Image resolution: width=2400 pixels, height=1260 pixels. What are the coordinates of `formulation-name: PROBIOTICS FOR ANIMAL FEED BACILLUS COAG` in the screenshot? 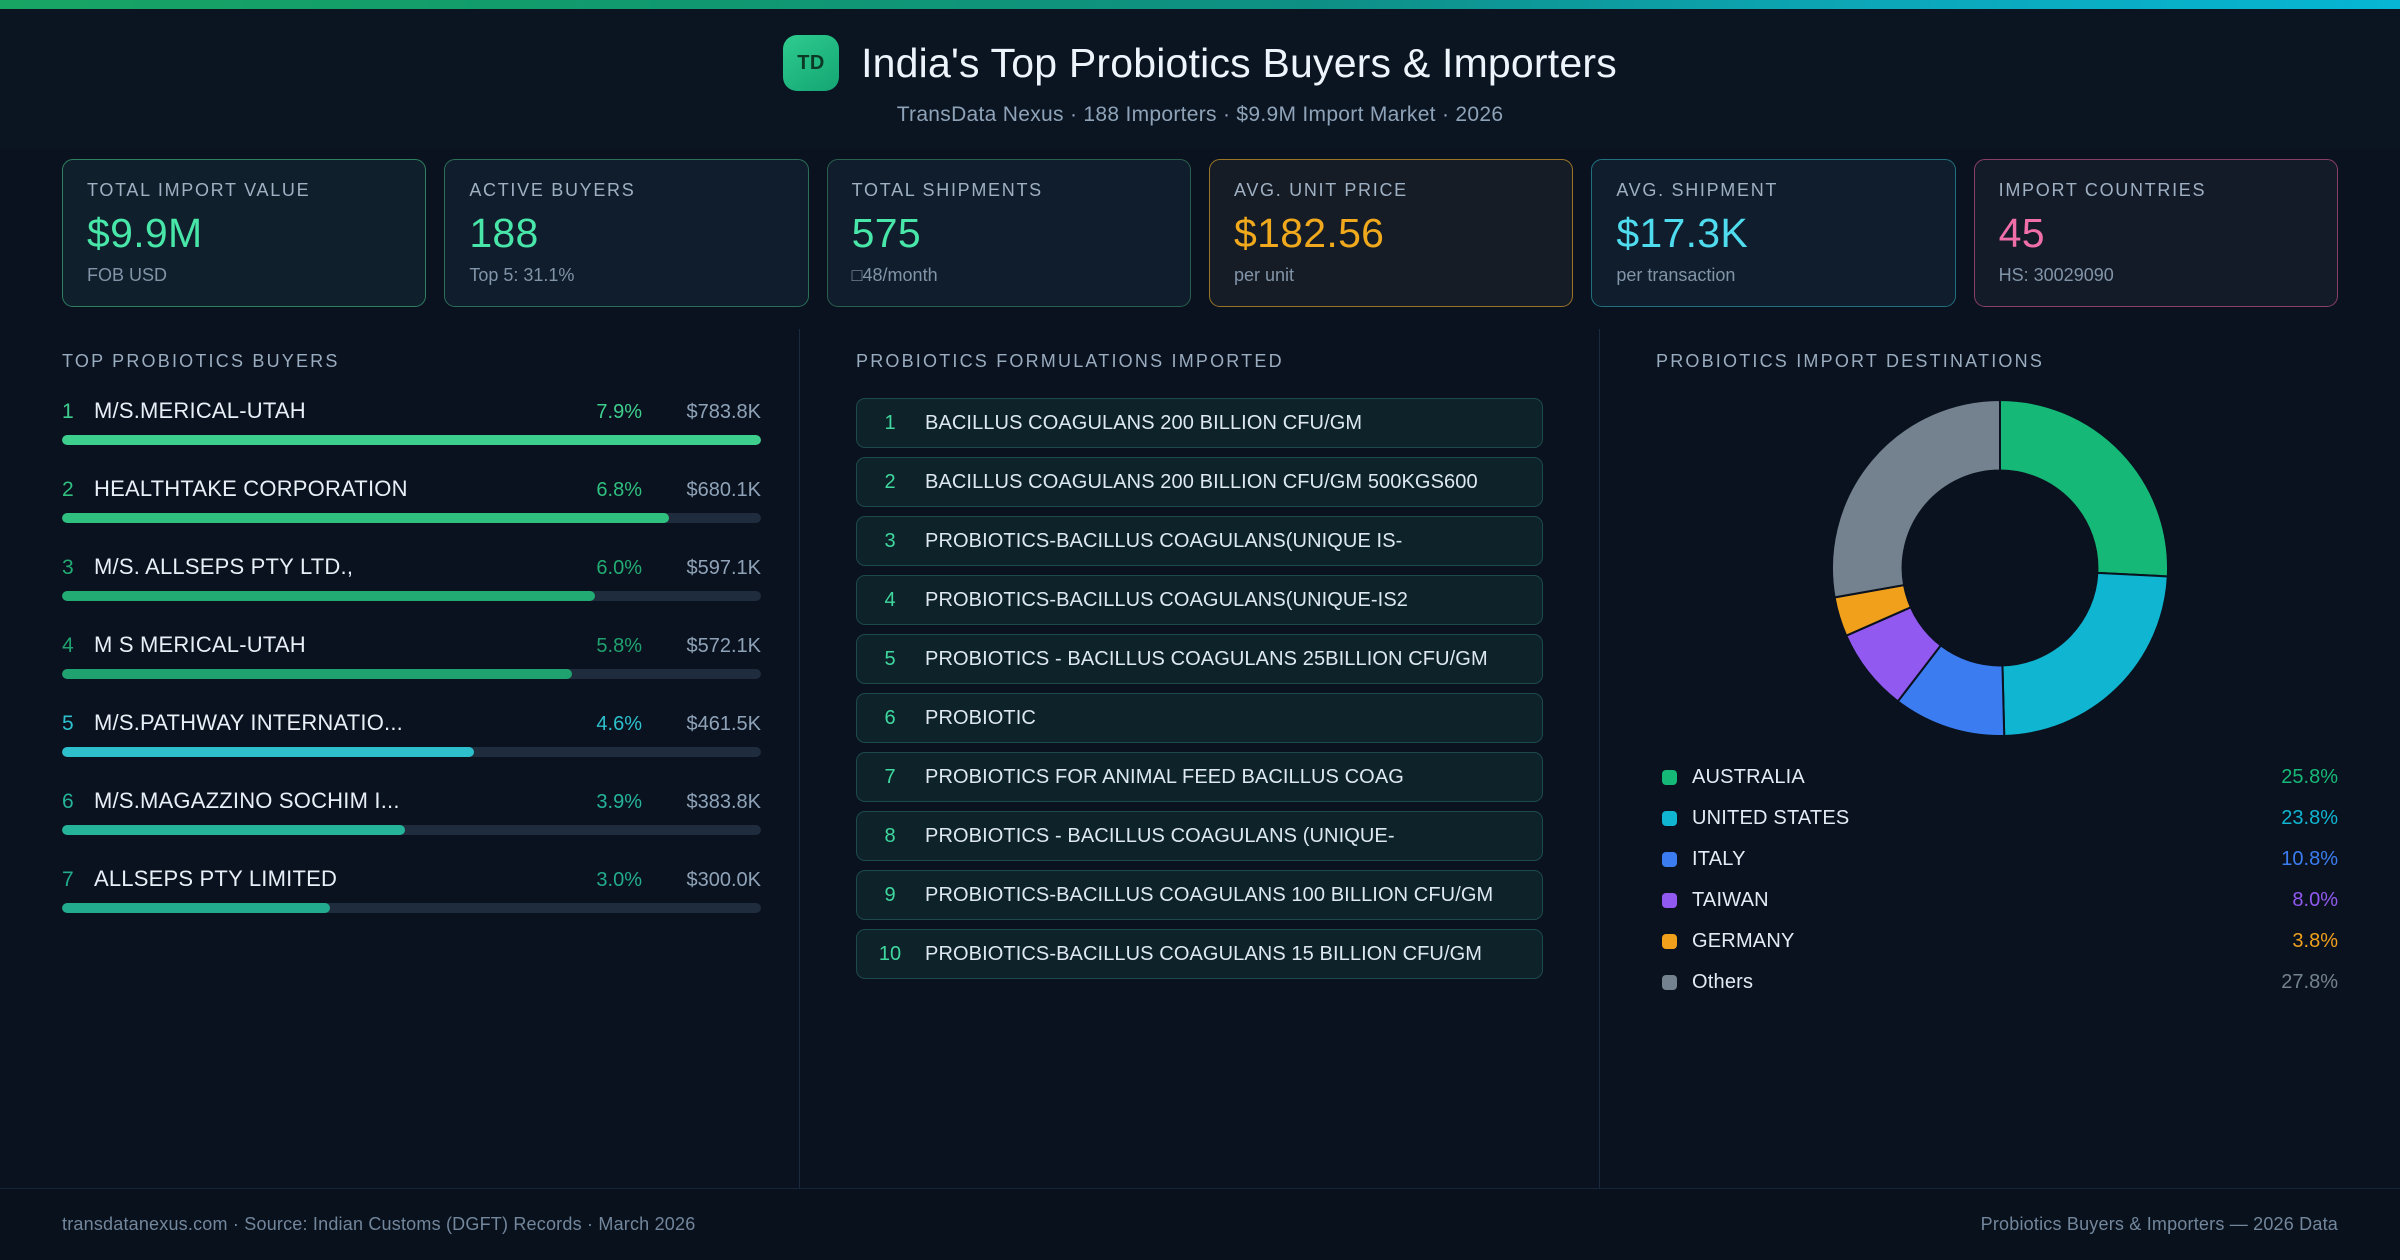 It's located at (1164, 776).